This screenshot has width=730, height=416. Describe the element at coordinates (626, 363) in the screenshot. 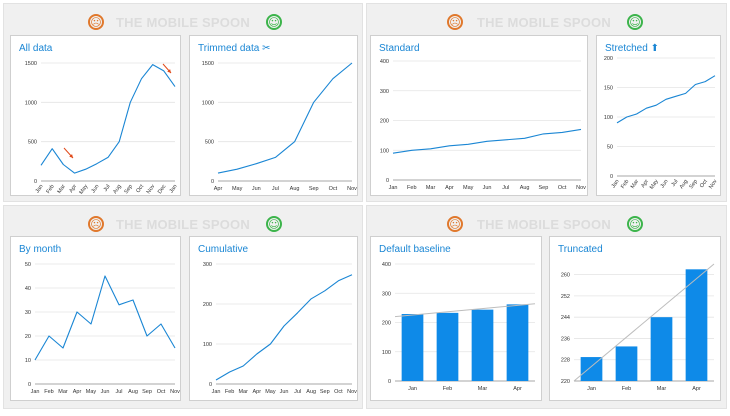

I see `bar-feb` at that location.